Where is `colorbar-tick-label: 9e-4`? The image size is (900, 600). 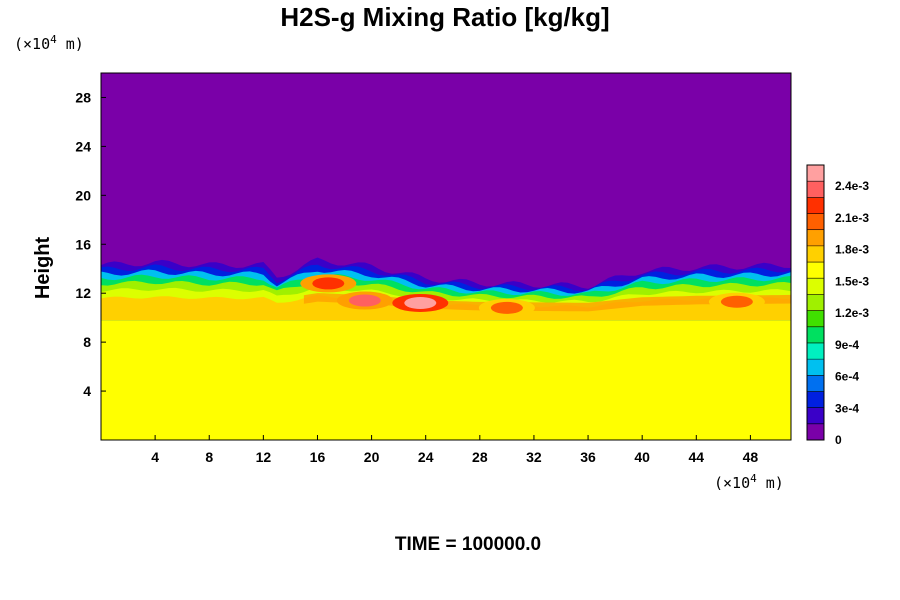
colorbar-tick-label: 9e-4 is located at coordinates (847, 345).